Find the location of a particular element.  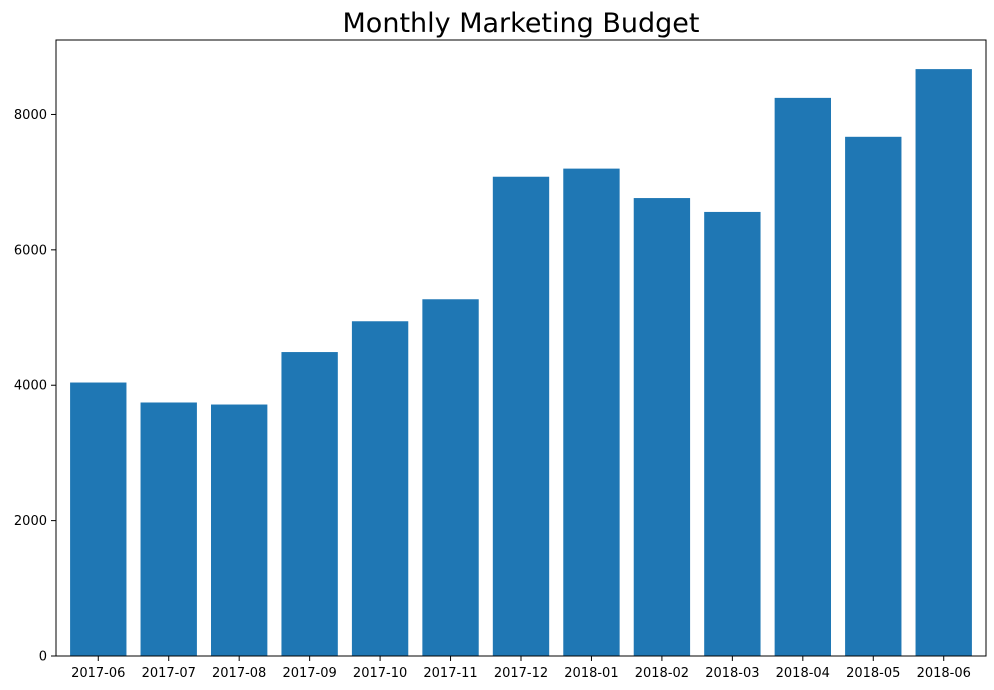

x-tick-label: 2017-08 is located at coordinates (239, 673).